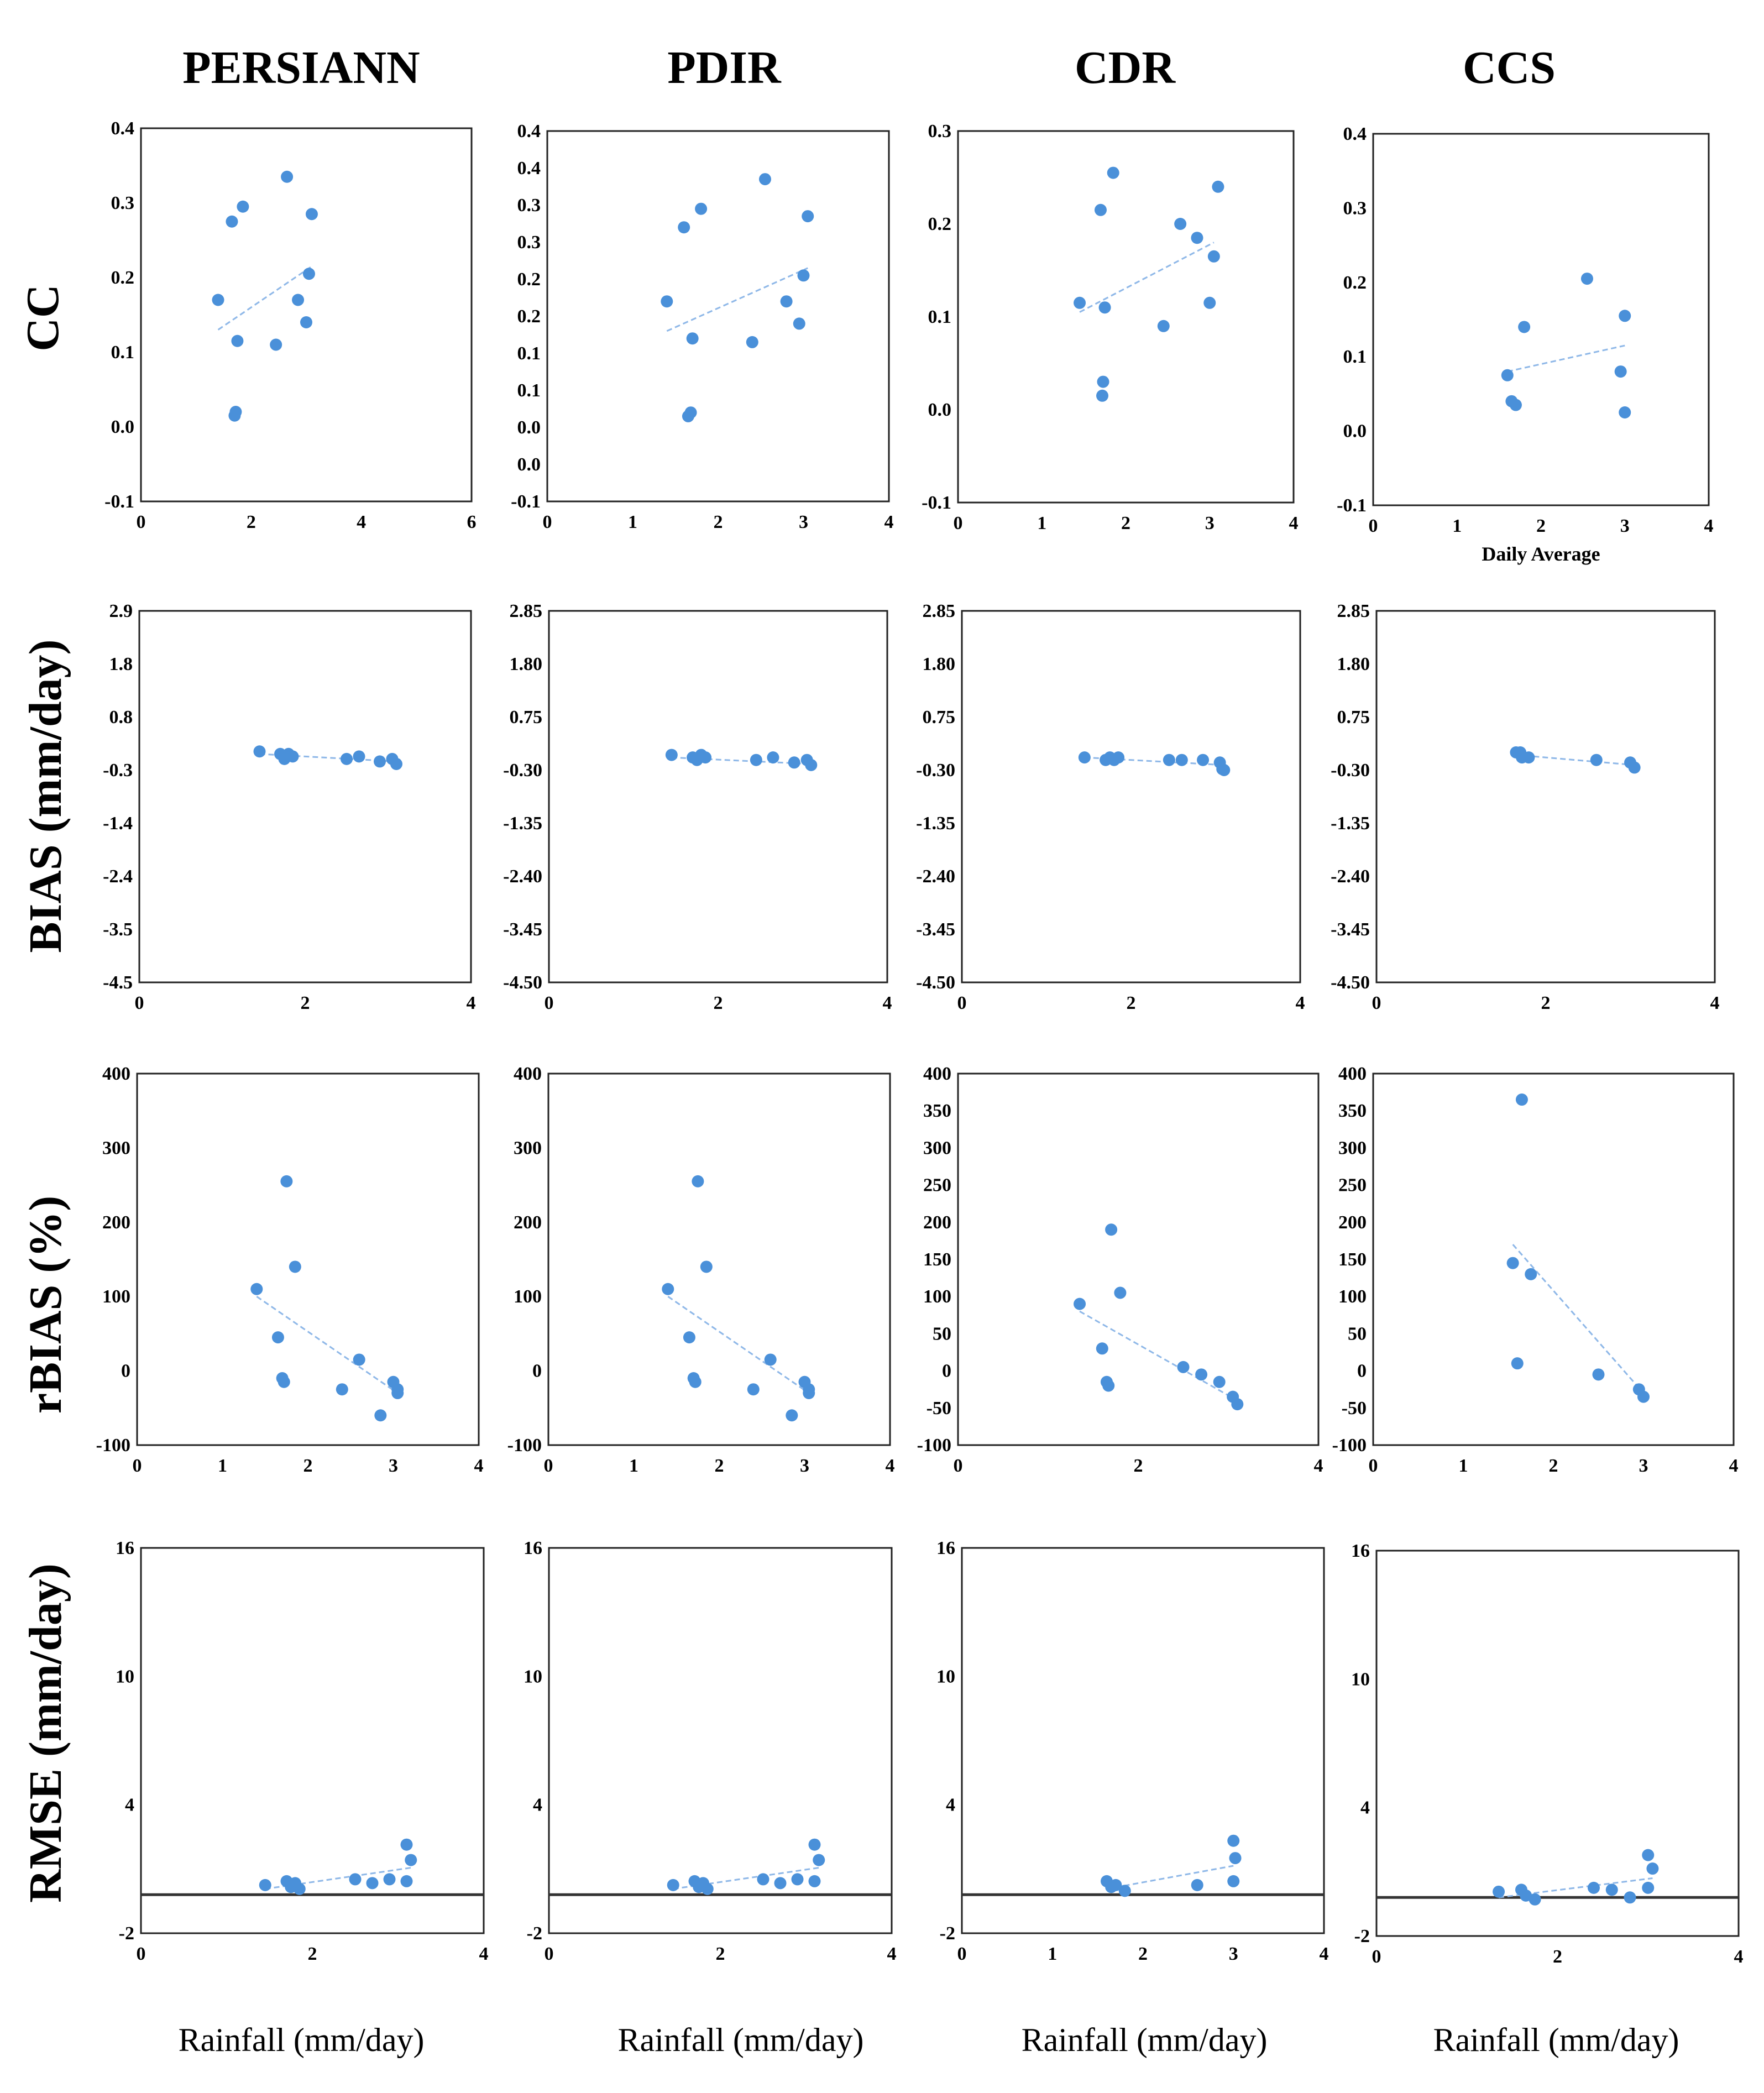 This screenshot has width=1764, height=2093. What do you see at coordinates (937, 1223) in the screenshot?
I see `y-tick-label: 200` at bounding box center [937, 1223].